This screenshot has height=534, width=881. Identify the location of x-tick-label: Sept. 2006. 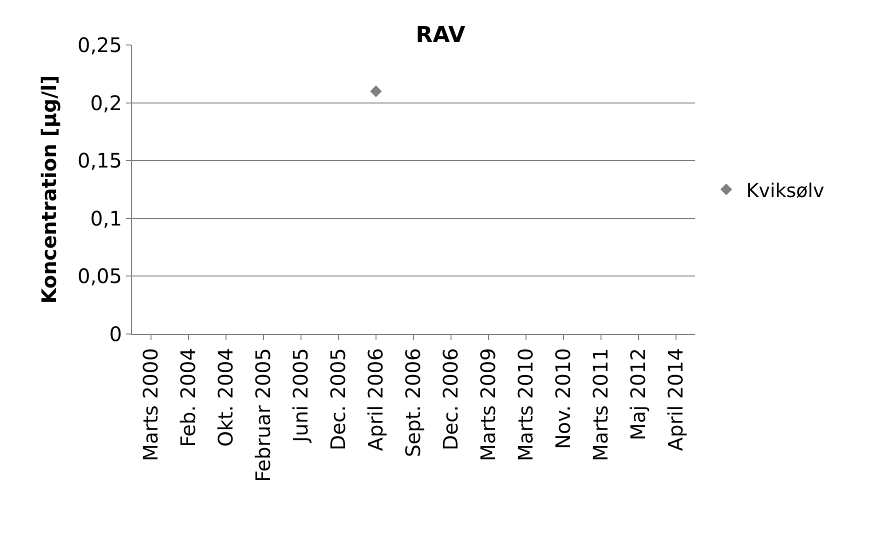
(413, 403).